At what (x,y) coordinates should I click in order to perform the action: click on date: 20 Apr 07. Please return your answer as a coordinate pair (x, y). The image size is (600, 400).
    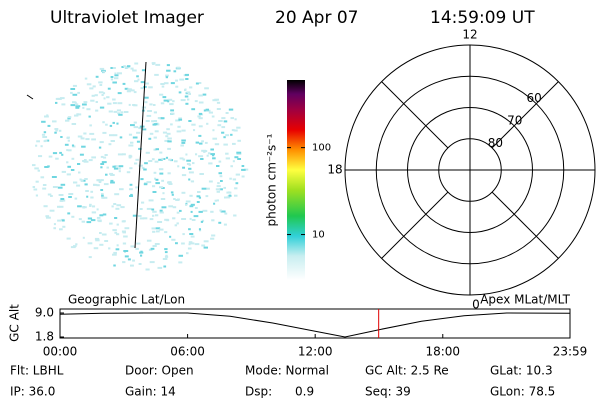
    Looking at the image, I should click on (316, 18).